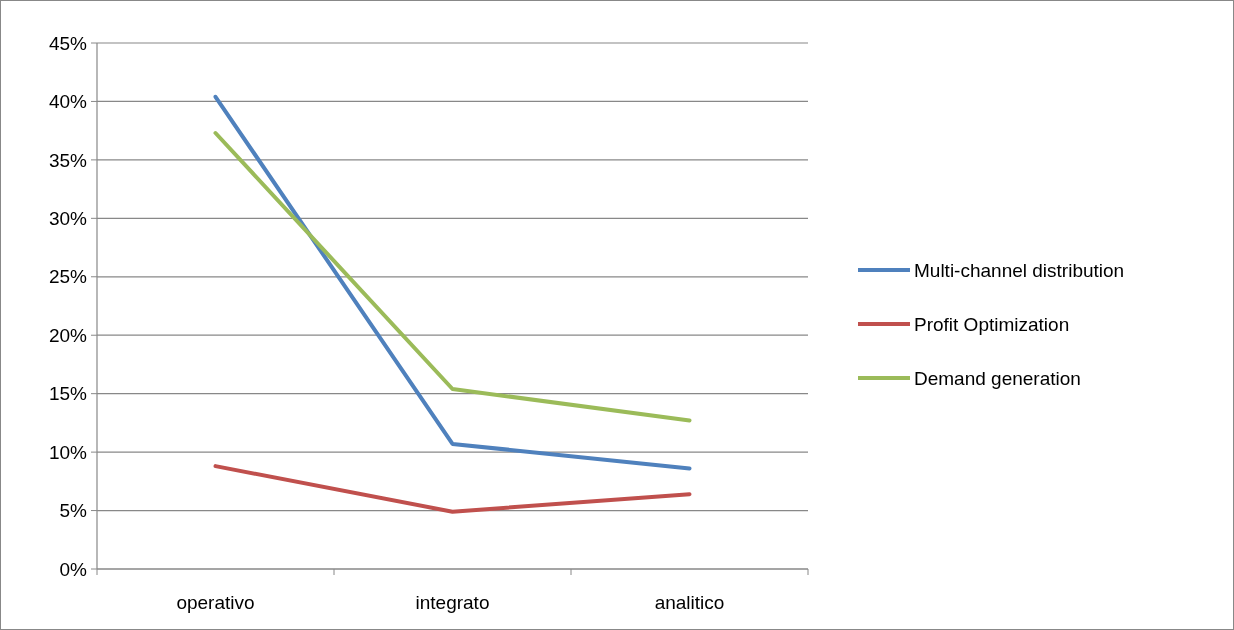 Image resolution: width=1234 pixels, height=630 pixels. What do you see at coordinates (1019, 270) in the screenshot?
I see `legend-label: Multi-channel distribution` at bounding box center [1019, 270].